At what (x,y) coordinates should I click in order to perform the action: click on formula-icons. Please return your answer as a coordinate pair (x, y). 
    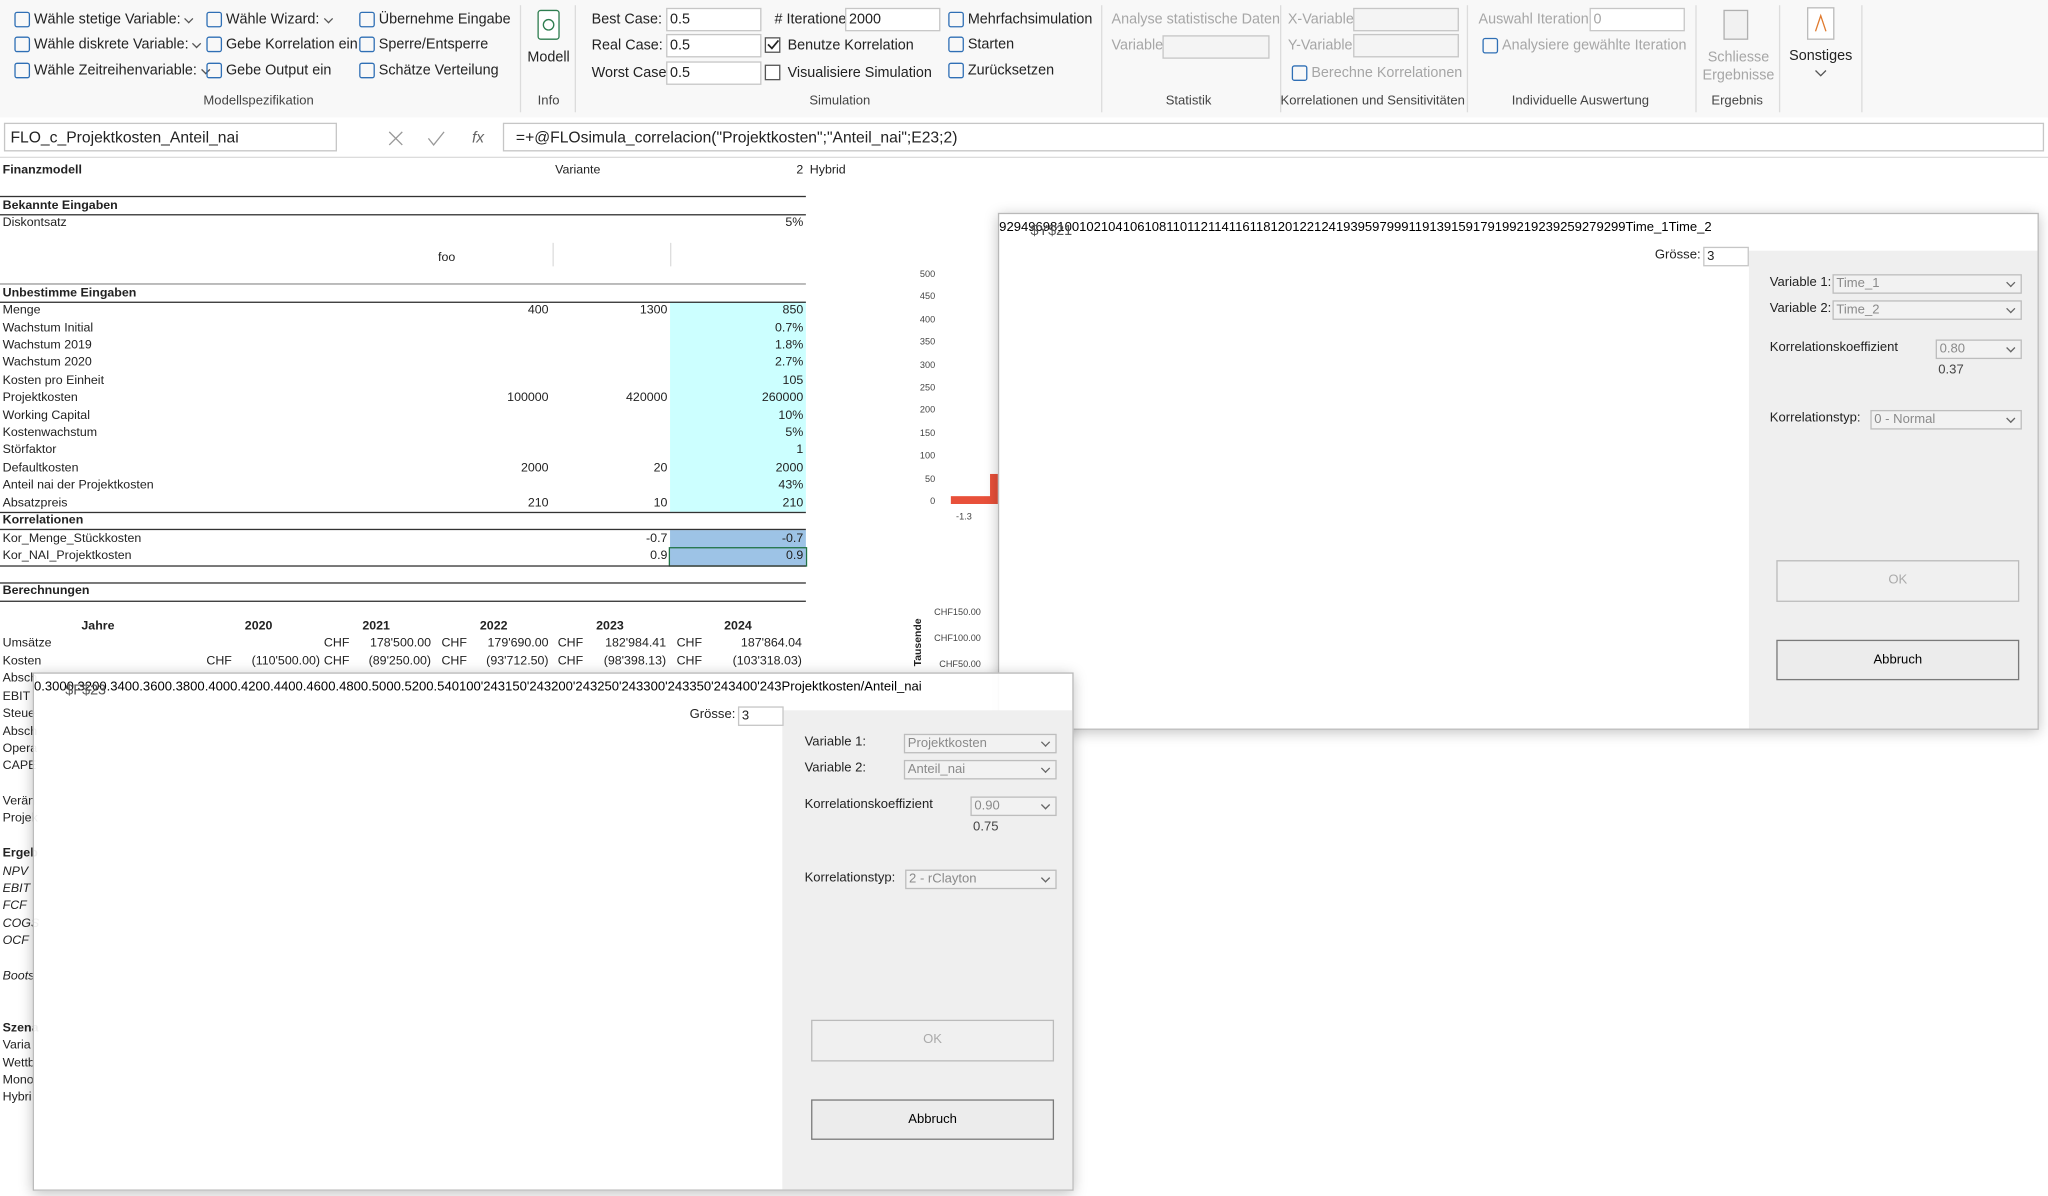
    Looking at the image, I should click on (416, 138).